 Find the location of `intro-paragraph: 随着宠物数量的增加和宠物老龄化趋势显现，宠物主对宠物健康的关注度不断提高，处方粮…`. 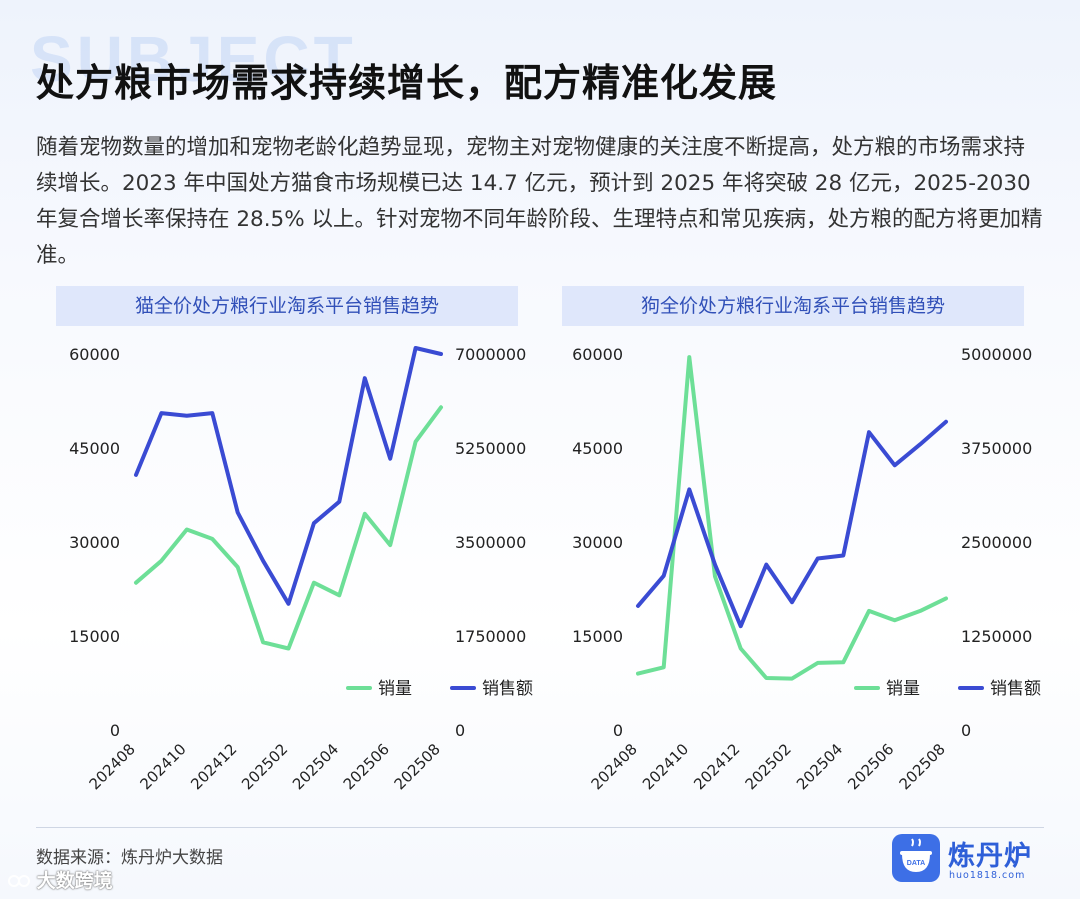

intro-paragraph: 随着宠物数量的增加和宠物老龄化趋势显现，宠物主对宠物健康的关注度不断提高，处方粮… is located at coordinates (539, 201).